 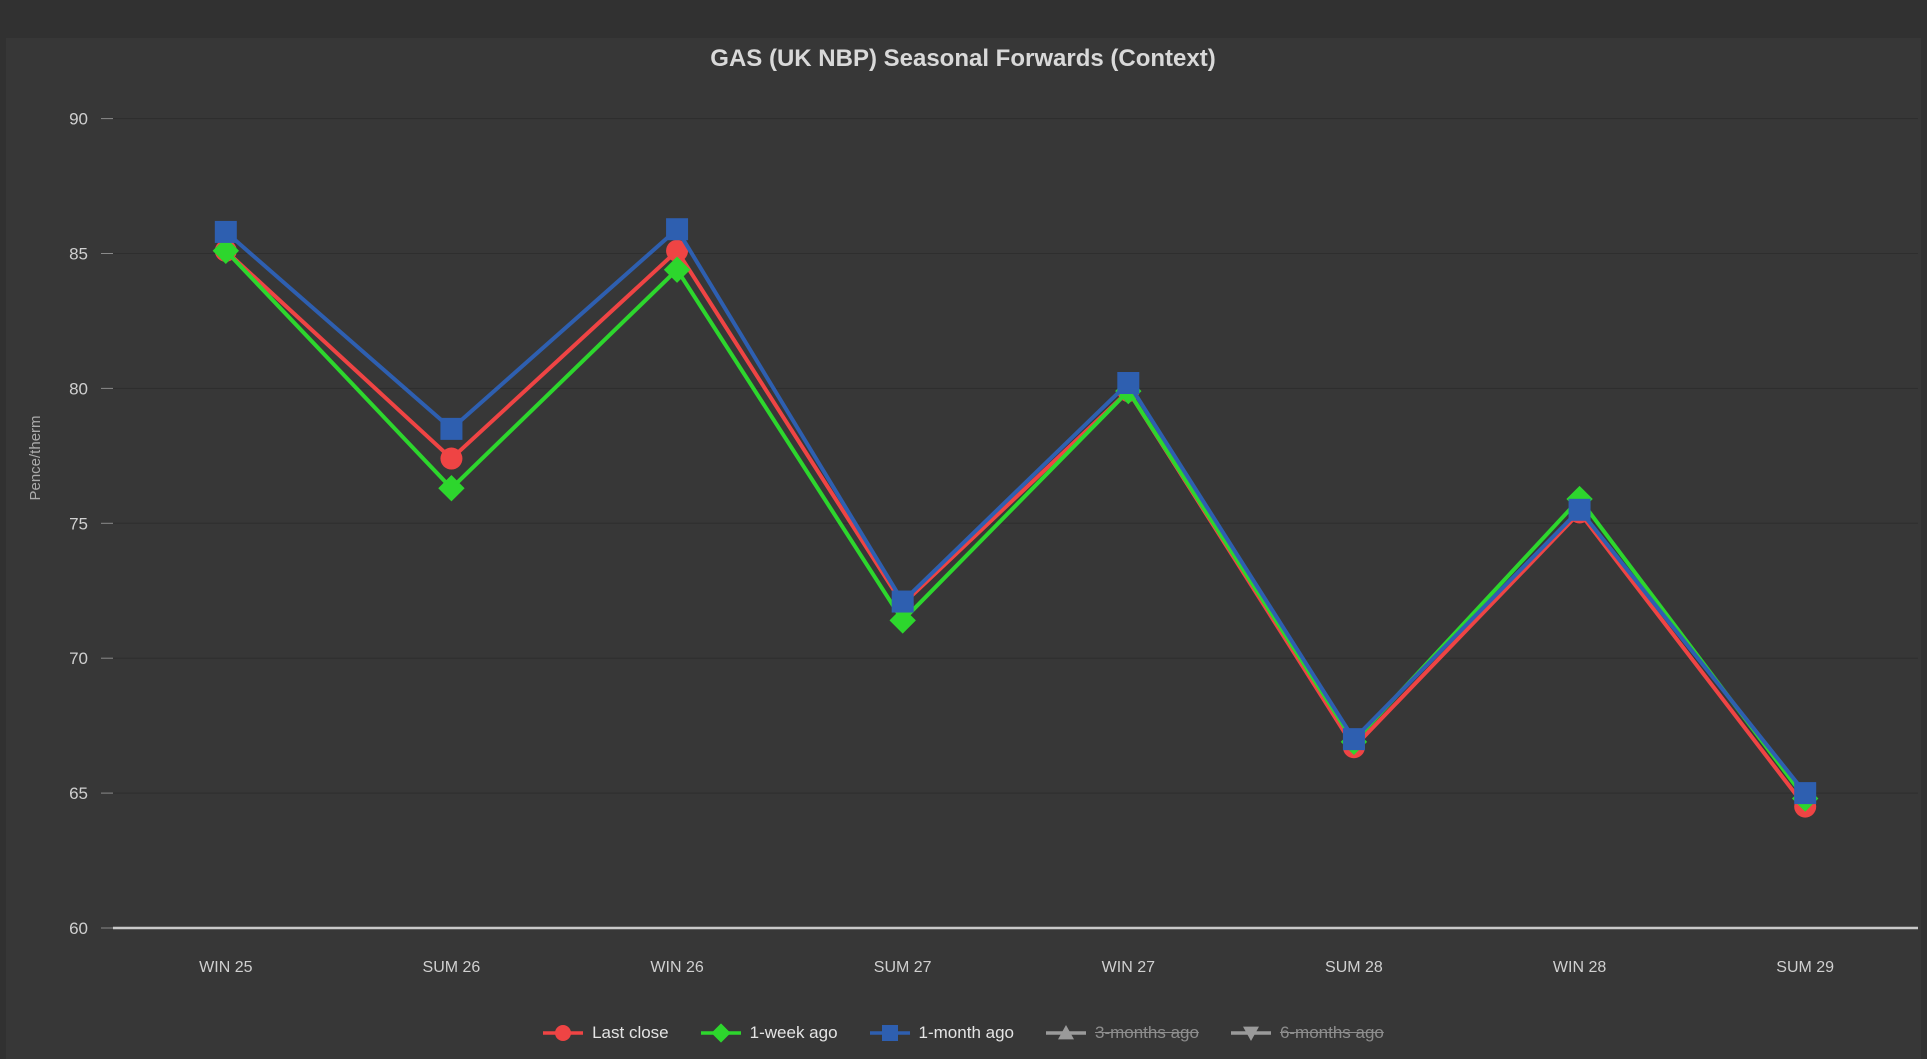 I want to click on legend-label-1-month-ago: 1-month ago, so click(x=966, y=1032).